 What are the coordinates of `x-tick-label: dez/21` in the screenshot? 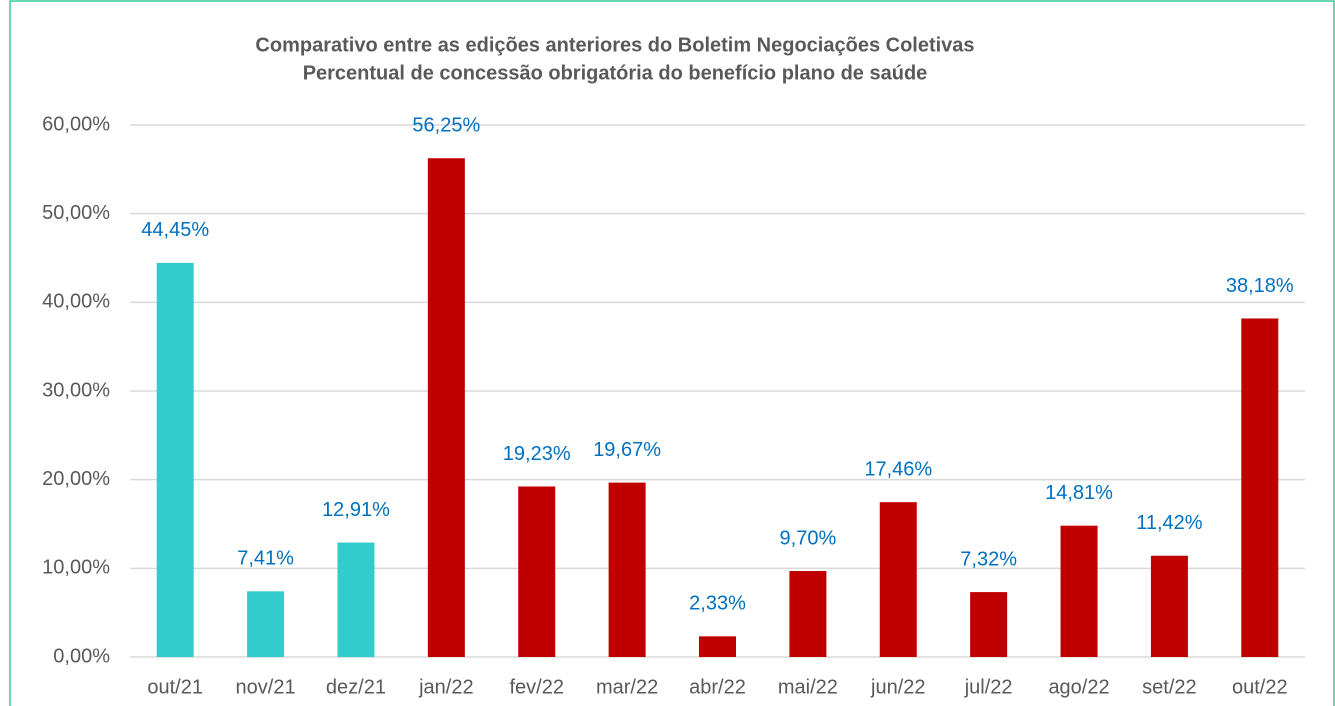 It's located at (356, 687).